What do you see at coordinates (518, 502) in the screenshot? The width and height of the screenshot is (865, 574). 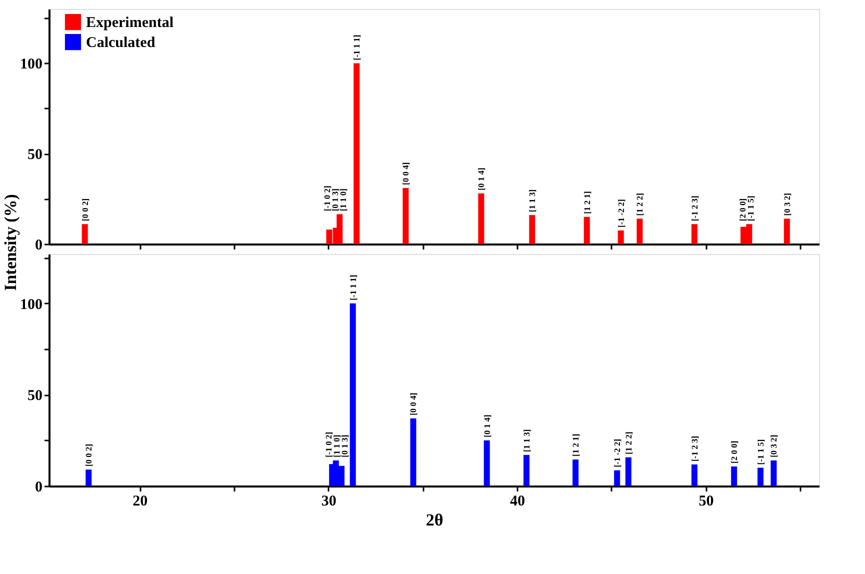 I see `x-tick-label: 40` at bounding box center [518, 502].